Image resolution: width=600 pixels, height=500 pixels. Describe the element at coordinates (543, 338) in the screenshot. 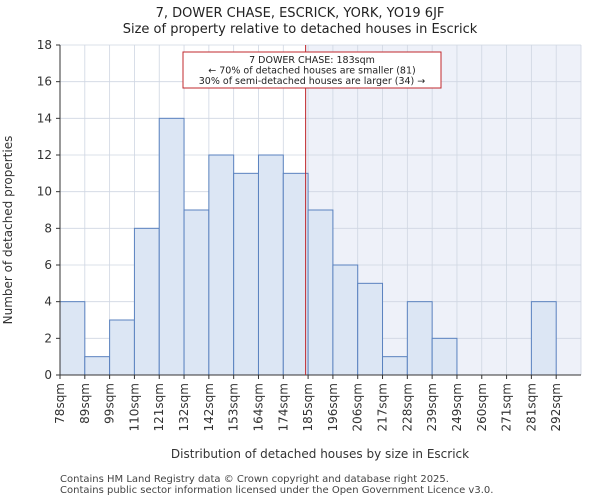

I see `bar-281sqm` at that location.